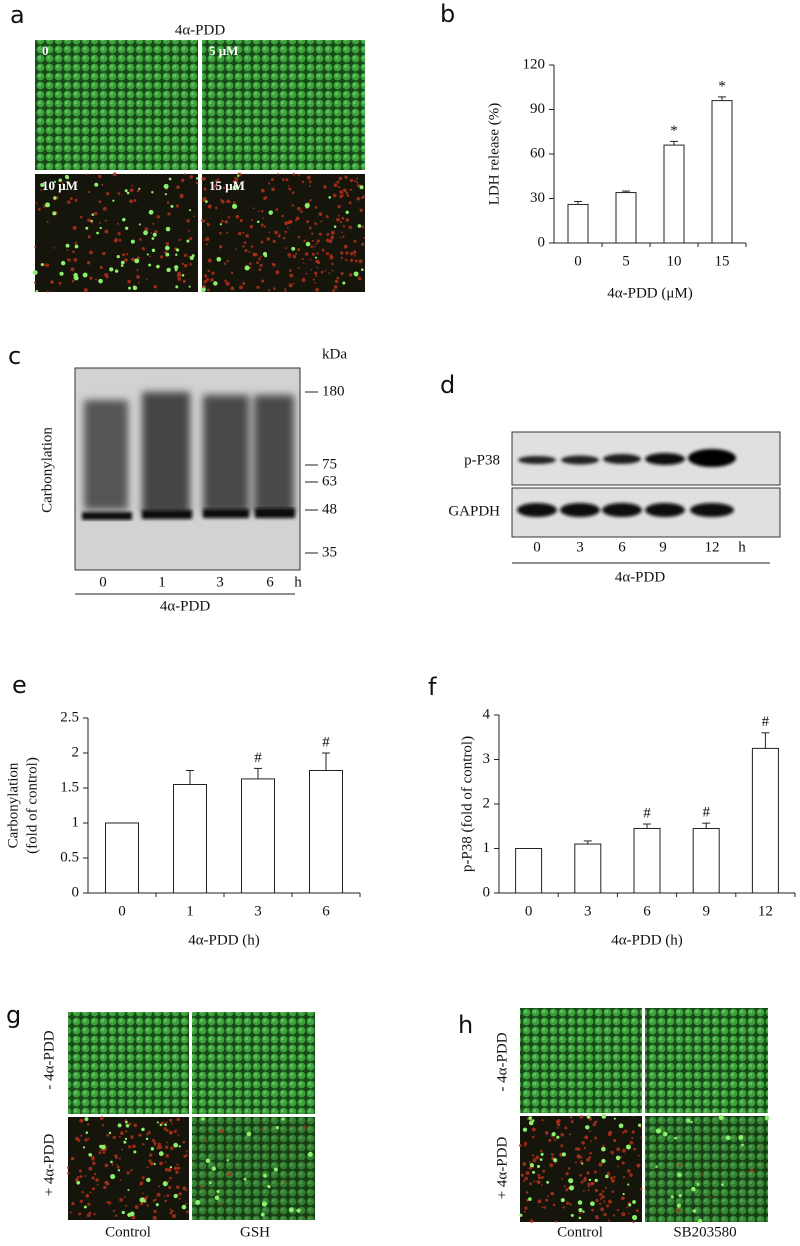 Image resolution: width=800 pixels, height=1246 pixels. What do you see at coordinates (49, 1165) in the screenshot?
I see `row-label: + 4α-PDD` at bounding box center [49, 1165].